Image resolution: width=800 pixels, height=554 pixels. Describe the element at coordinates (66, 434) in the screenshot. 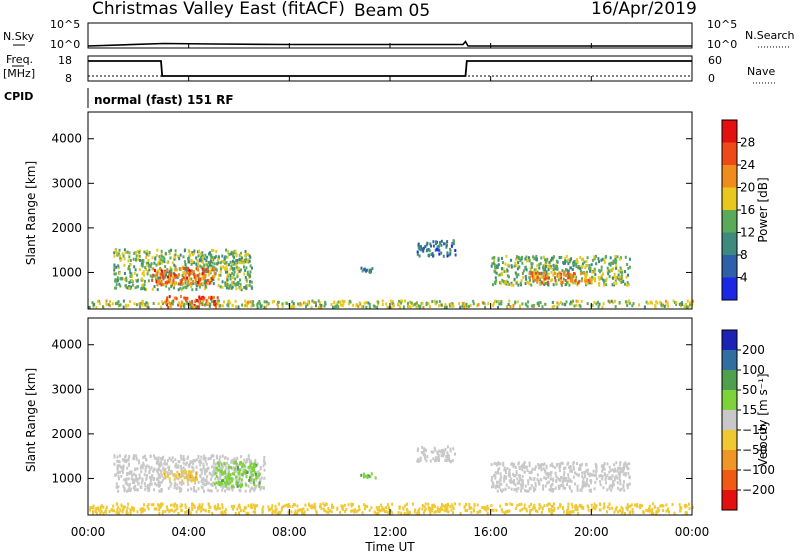

I see `y-tick-label: 2000` at that location.